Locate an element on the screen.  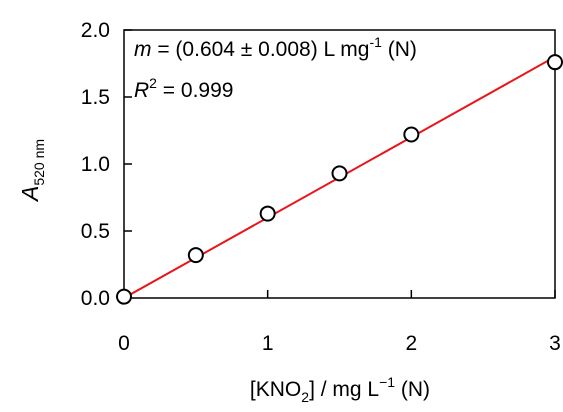
y-axis-label: A520 nm is located at coordinates (32, 171).